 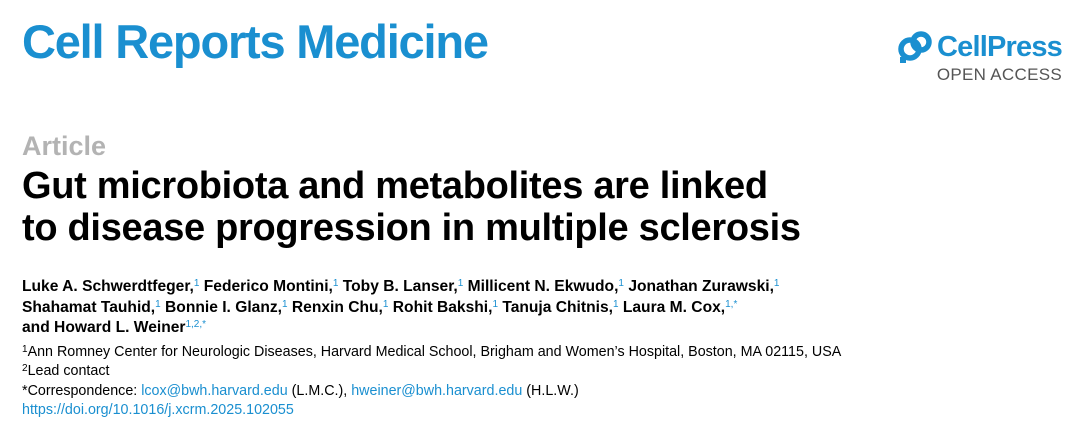 What do you see at coordinates (64, 146) in the screenshot?
I see `article-type: Article` at bounding box center [64, 146].